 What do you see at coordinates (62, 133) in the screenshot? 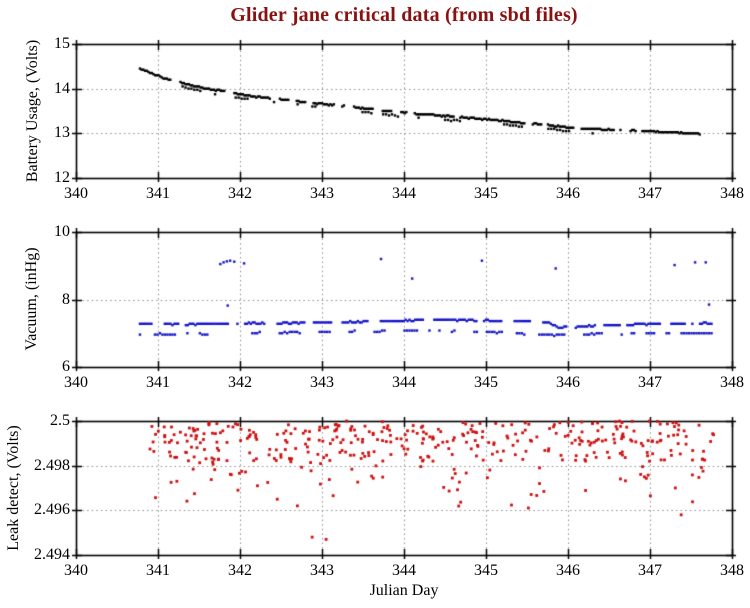
I see `y-tick-label: 13` at bounding box center [62, 133].